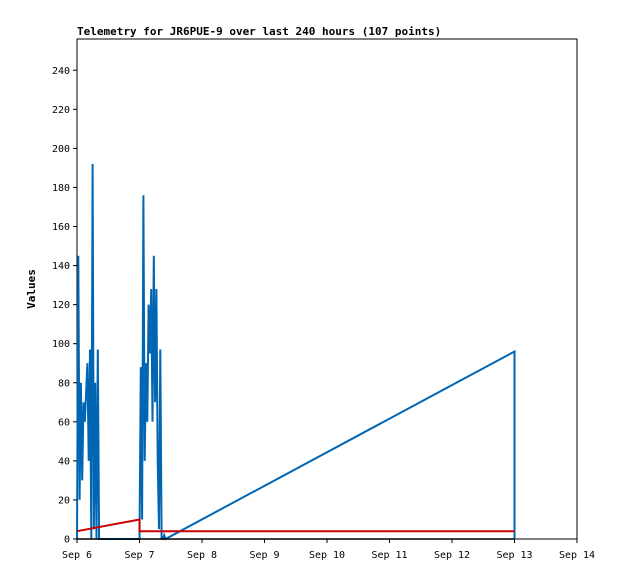  I want to click on y-tick-label: 20, so click(64, 500).